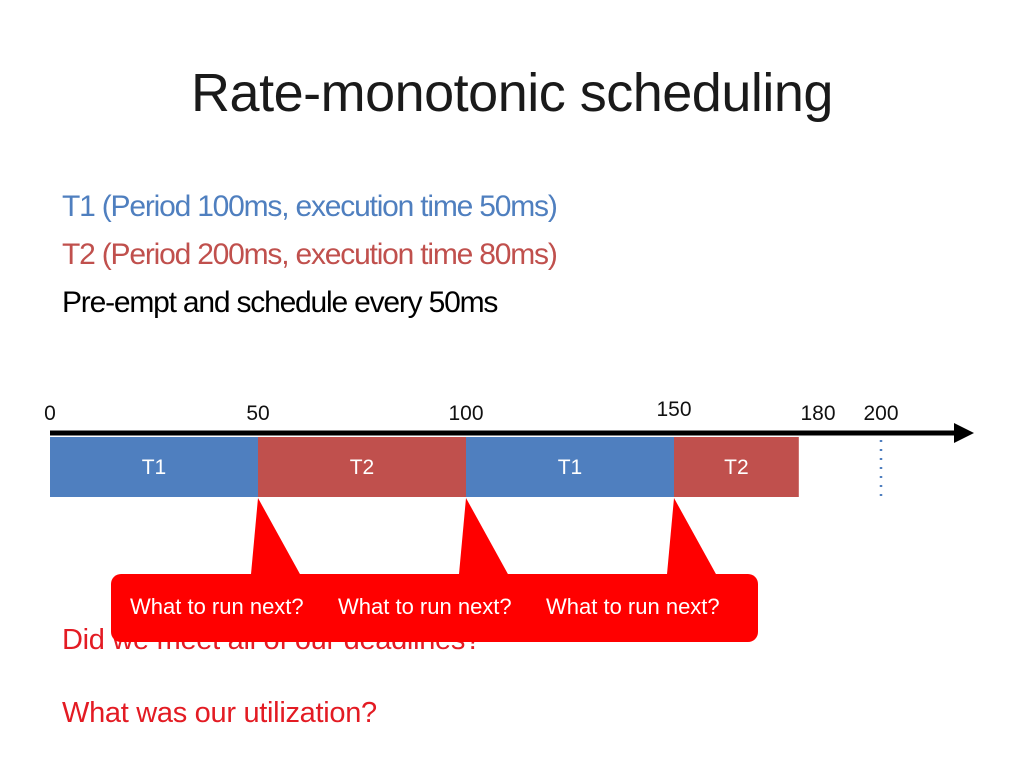  I want to click on tick-label-0: 0, so click(50, 413).